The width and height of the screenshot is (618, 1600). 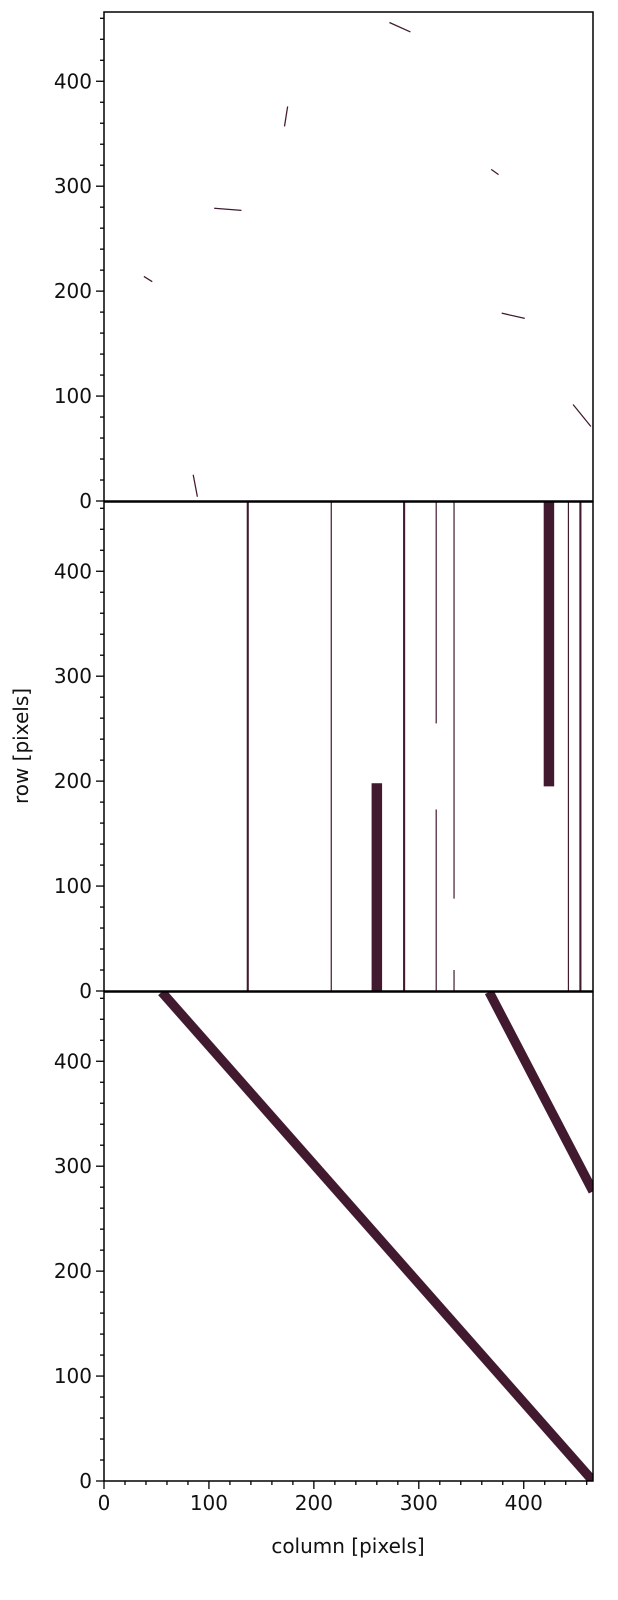 What do you see at coordinates (209, 1503) in the screenshot?
I see `x-tick-label: 100` at bounding box center [209, 1503].